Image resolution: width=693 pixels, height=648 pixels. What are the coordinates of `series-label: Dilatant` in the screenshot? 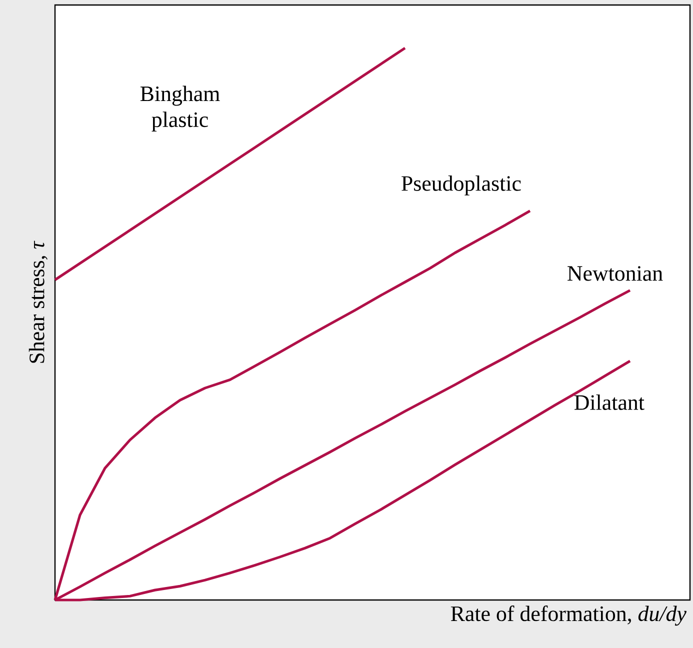 It's located at (609, 402).